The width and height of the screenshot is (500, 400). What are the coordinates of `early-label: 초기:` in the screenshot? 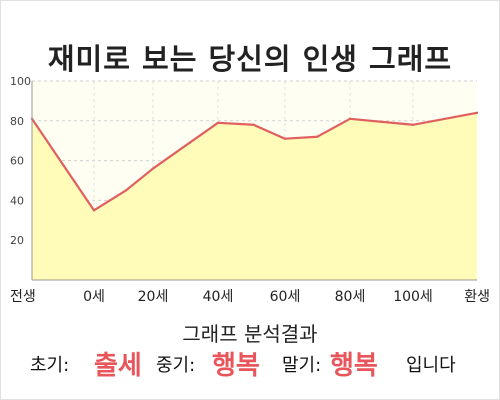 It's located at (50, 365).